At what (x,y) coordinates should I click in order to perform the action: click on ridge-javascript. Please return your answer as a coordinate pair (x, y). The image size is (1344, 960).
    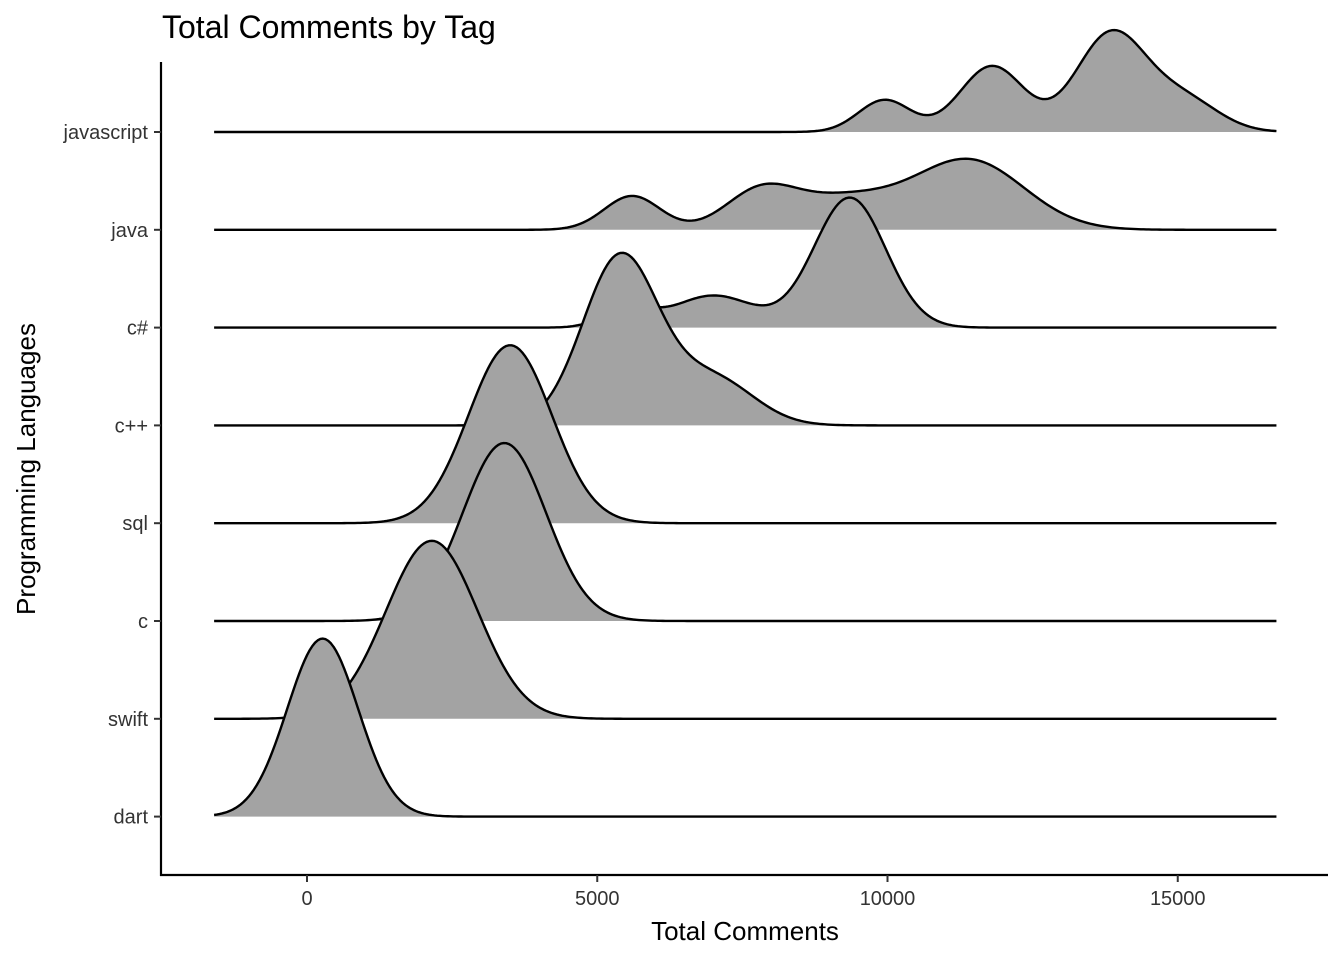
    Looking at the image, I should click on (745, 81).